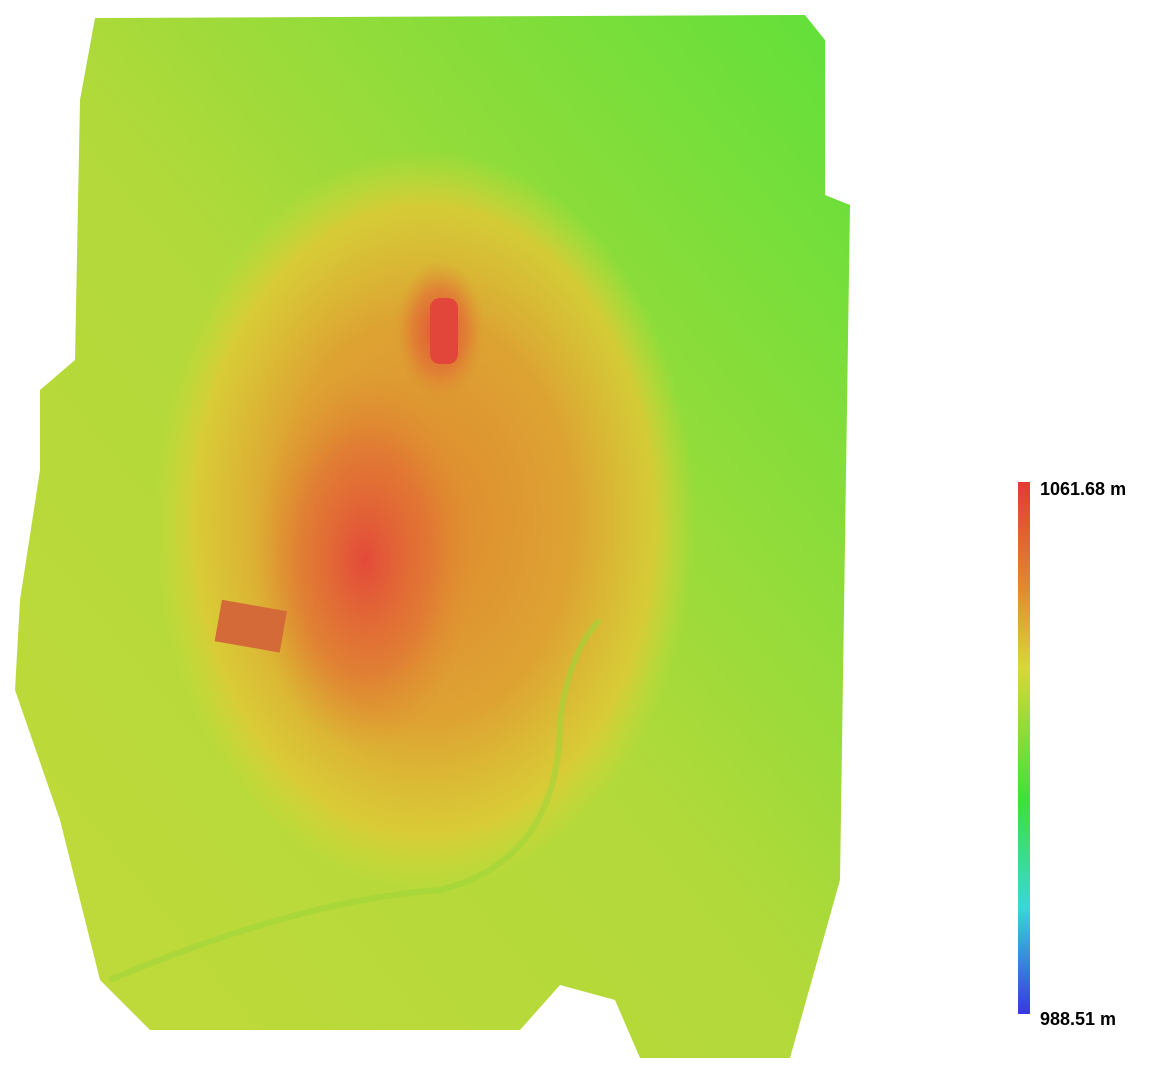 This screenshot has width=1176, height=1066. Describe the element at coordinates (1024, 748) in the screenshot. I see `color-scale` at that location.